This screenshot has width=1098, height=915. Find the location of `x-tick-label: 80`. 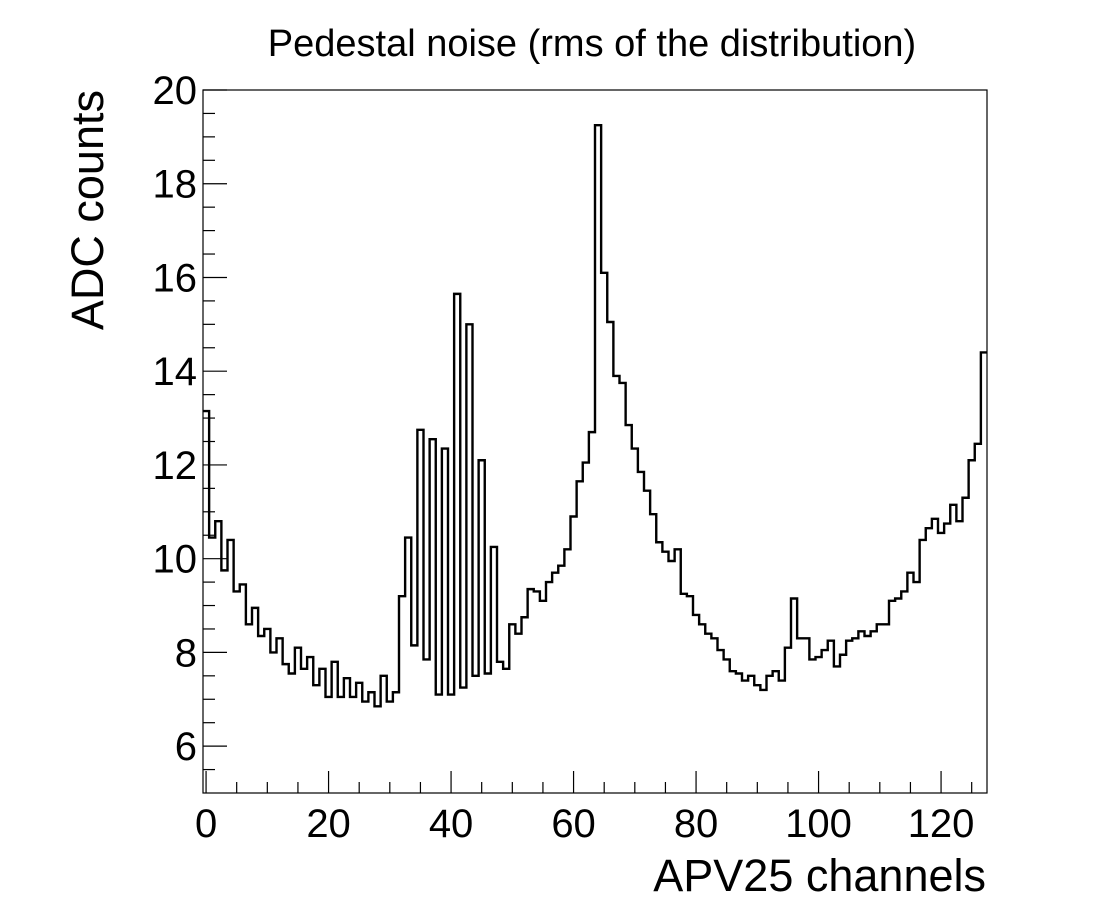

x-tick-label: 80 is located at coordinates (696, 824).